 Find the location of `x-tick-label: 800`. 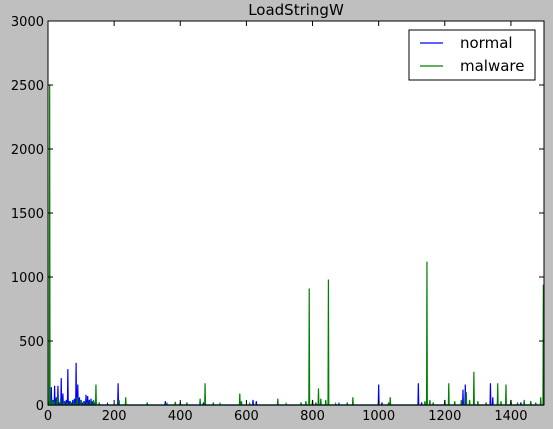

x-tick-label: 800 is located at coordinates (312, 416).